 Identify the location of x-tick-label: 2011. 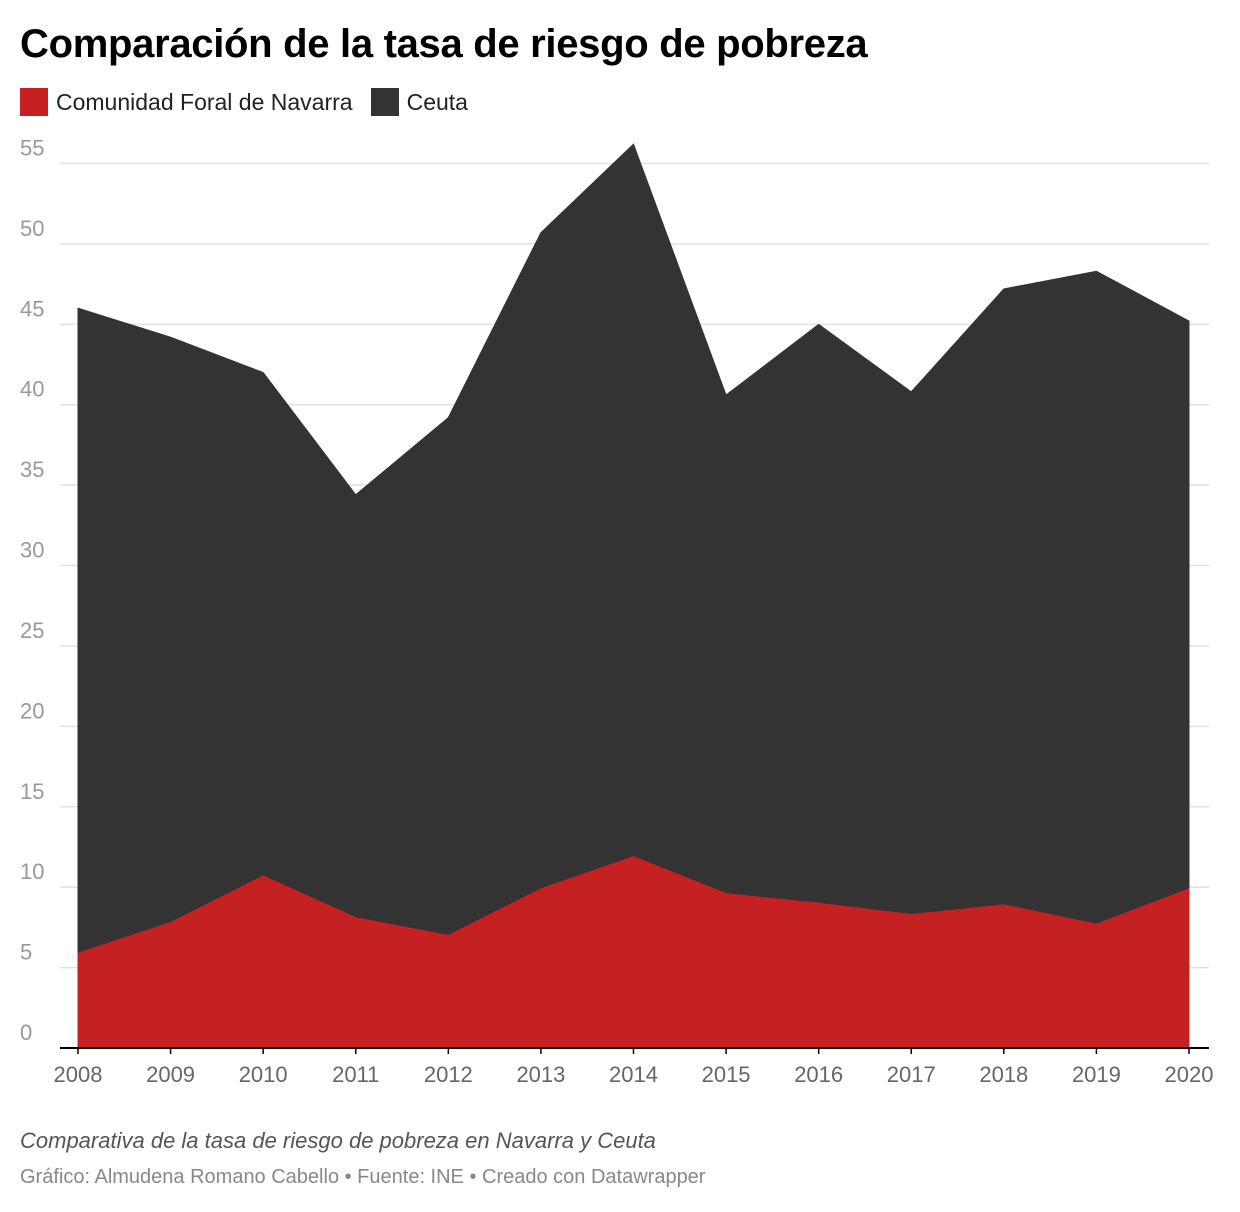
(355, 1074).